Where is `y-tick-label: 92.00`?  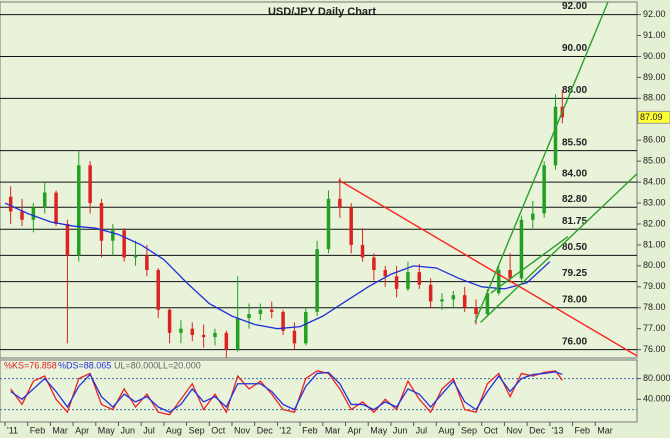
y-tick-label: 92.00 is located at coordinates (654, 14).